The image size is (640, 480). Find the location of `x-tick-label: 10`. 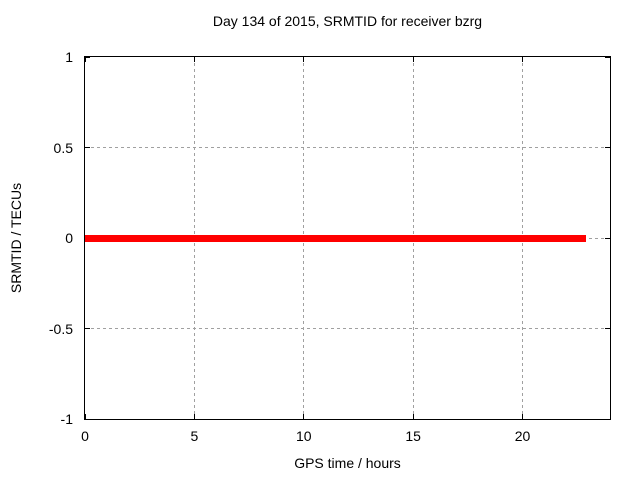

x-tick-label: 10 is located at coordinates (303, 436).